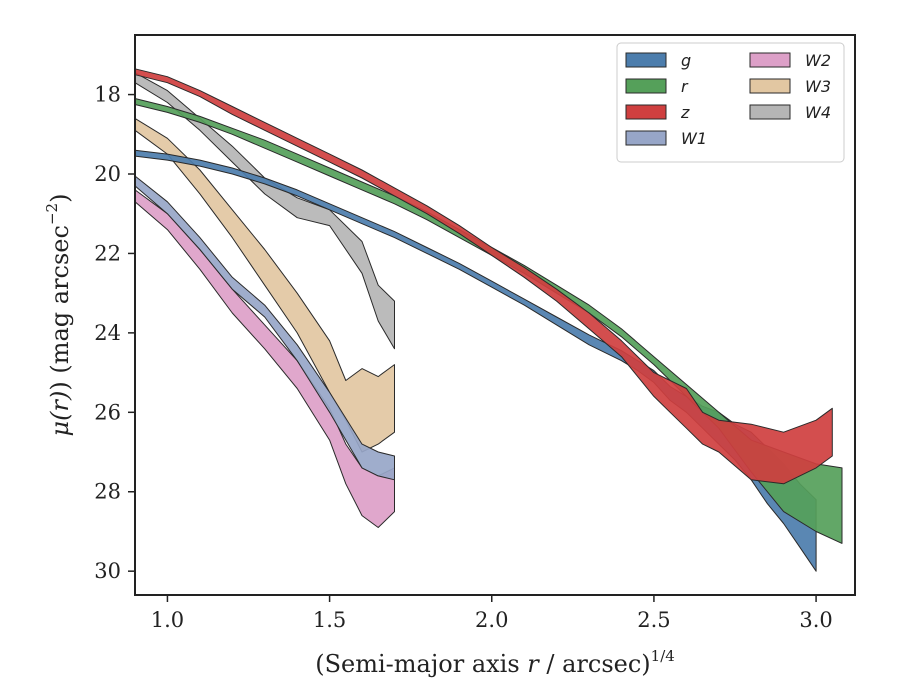 The image size is (900, 700). Describe the element at coordinates (770, 86) in the screenshot. I see `legend-swatch-w3` at that location.